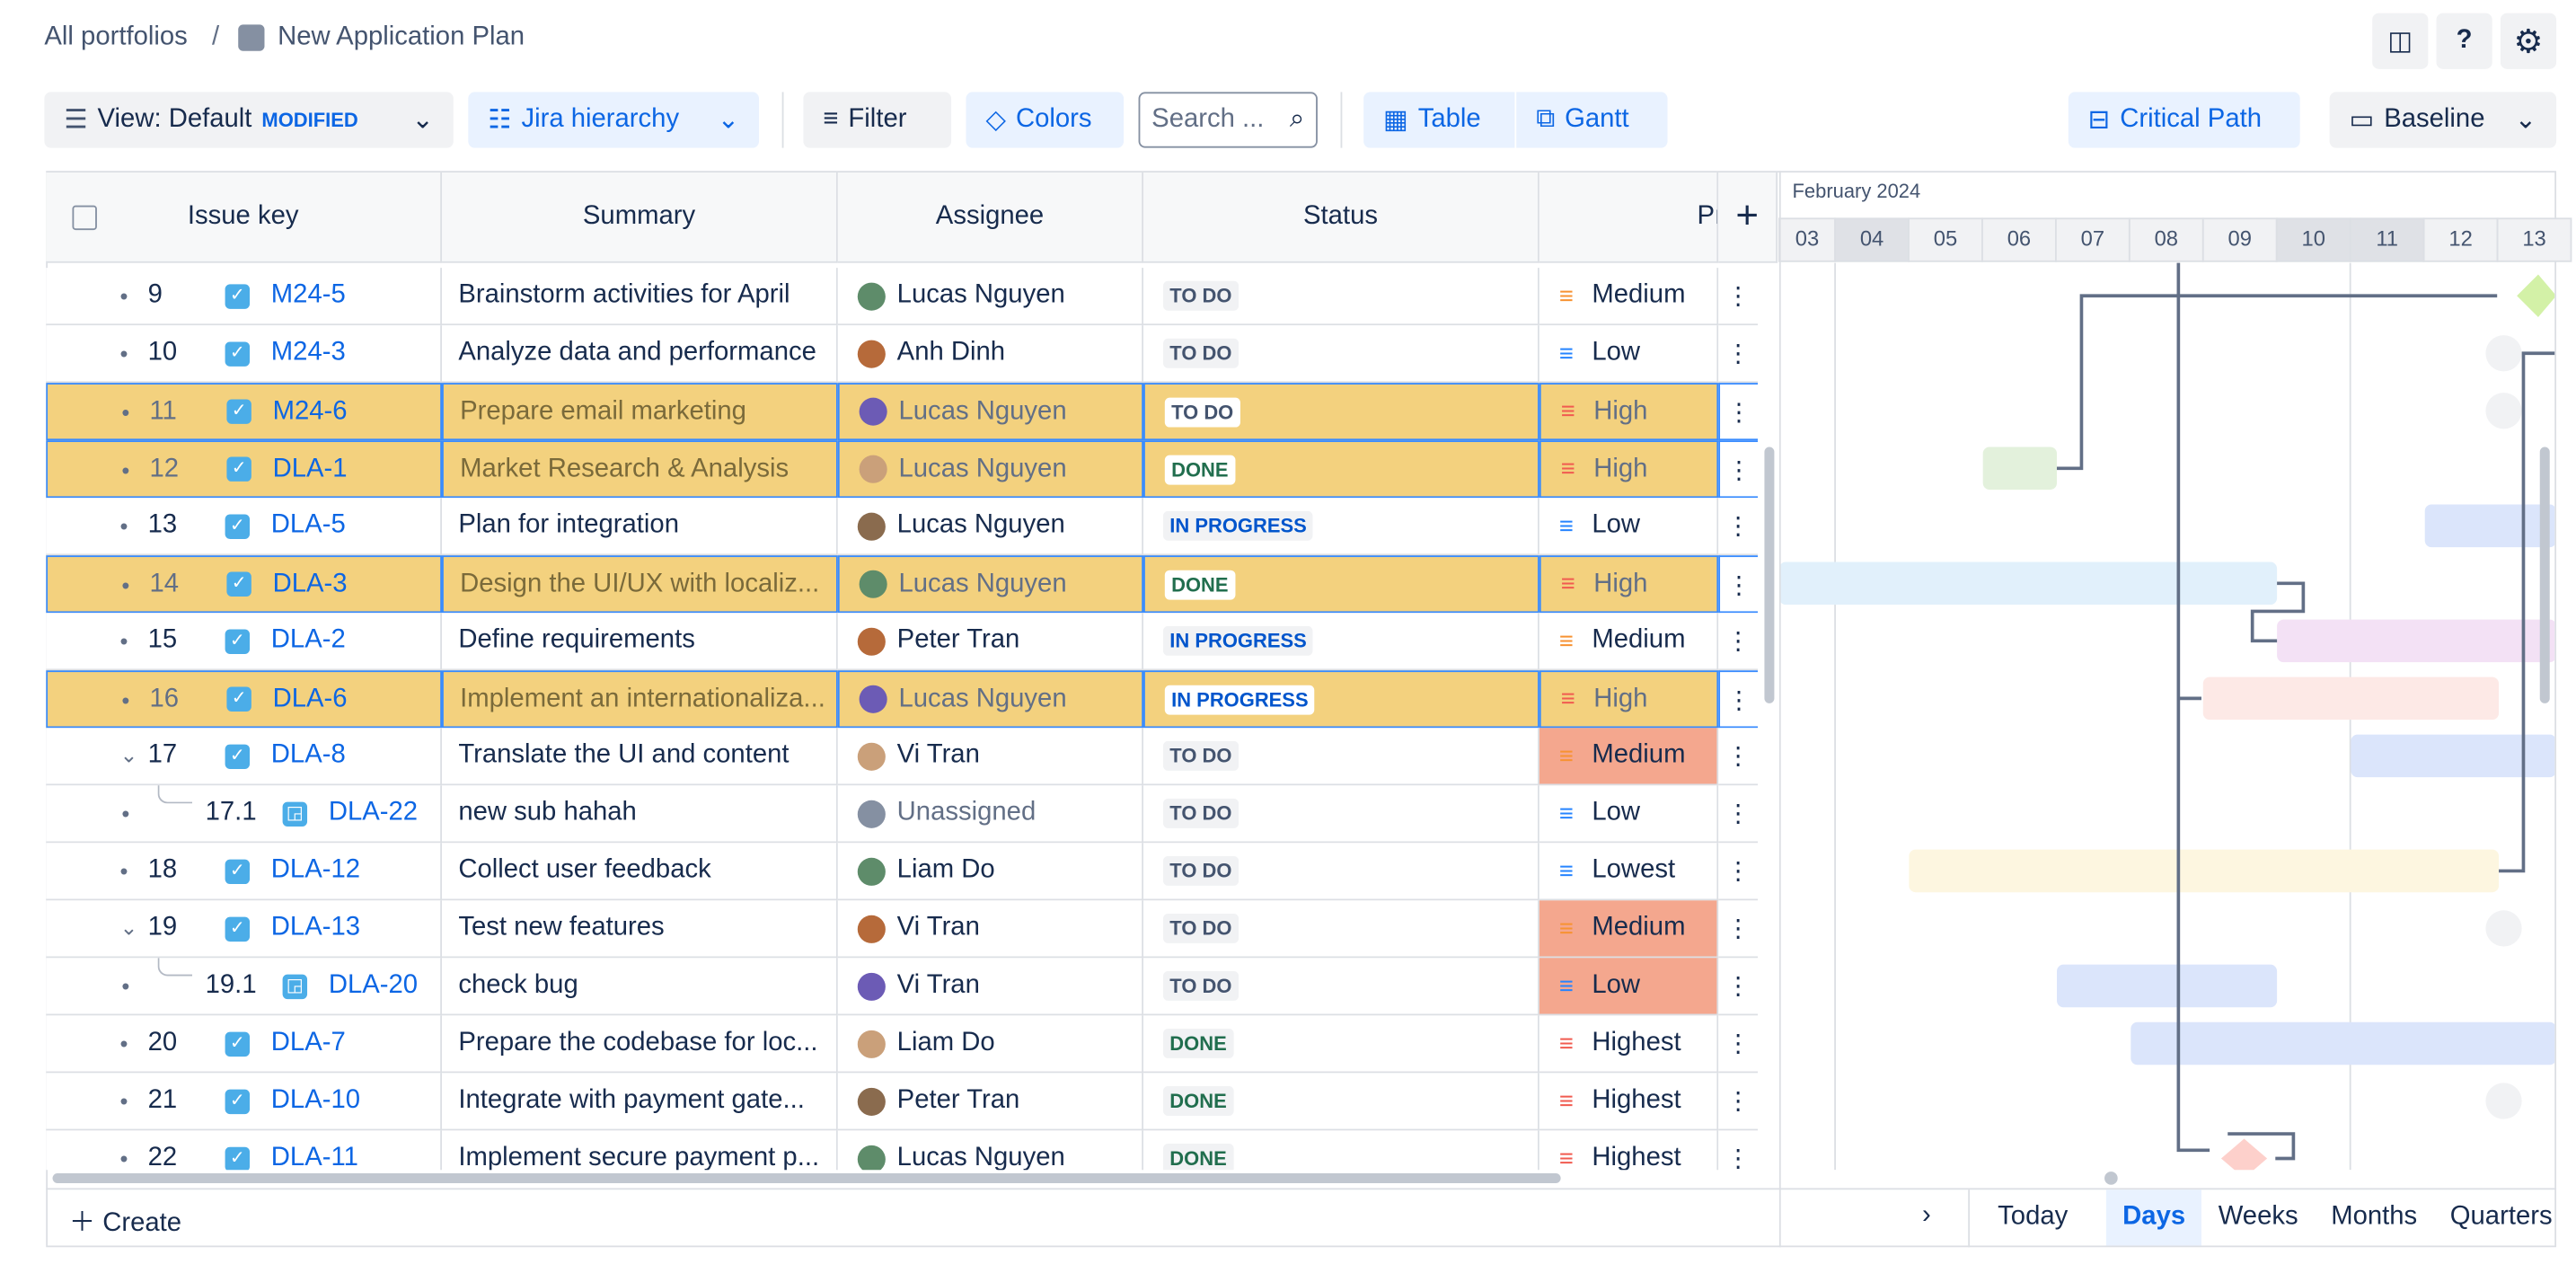 This screenshot has width=2576, height=1282. What do you see at coordinates (2111, 1178) in the screenshot?
I see `gantt-hscroll-thumb` at bounding box center [2111, 1178].